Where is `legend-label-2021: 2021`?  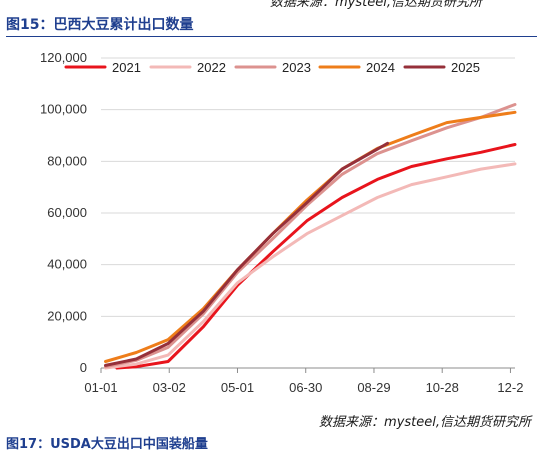
legend-label-2021: 2021 is located at coordinates (126, 67).